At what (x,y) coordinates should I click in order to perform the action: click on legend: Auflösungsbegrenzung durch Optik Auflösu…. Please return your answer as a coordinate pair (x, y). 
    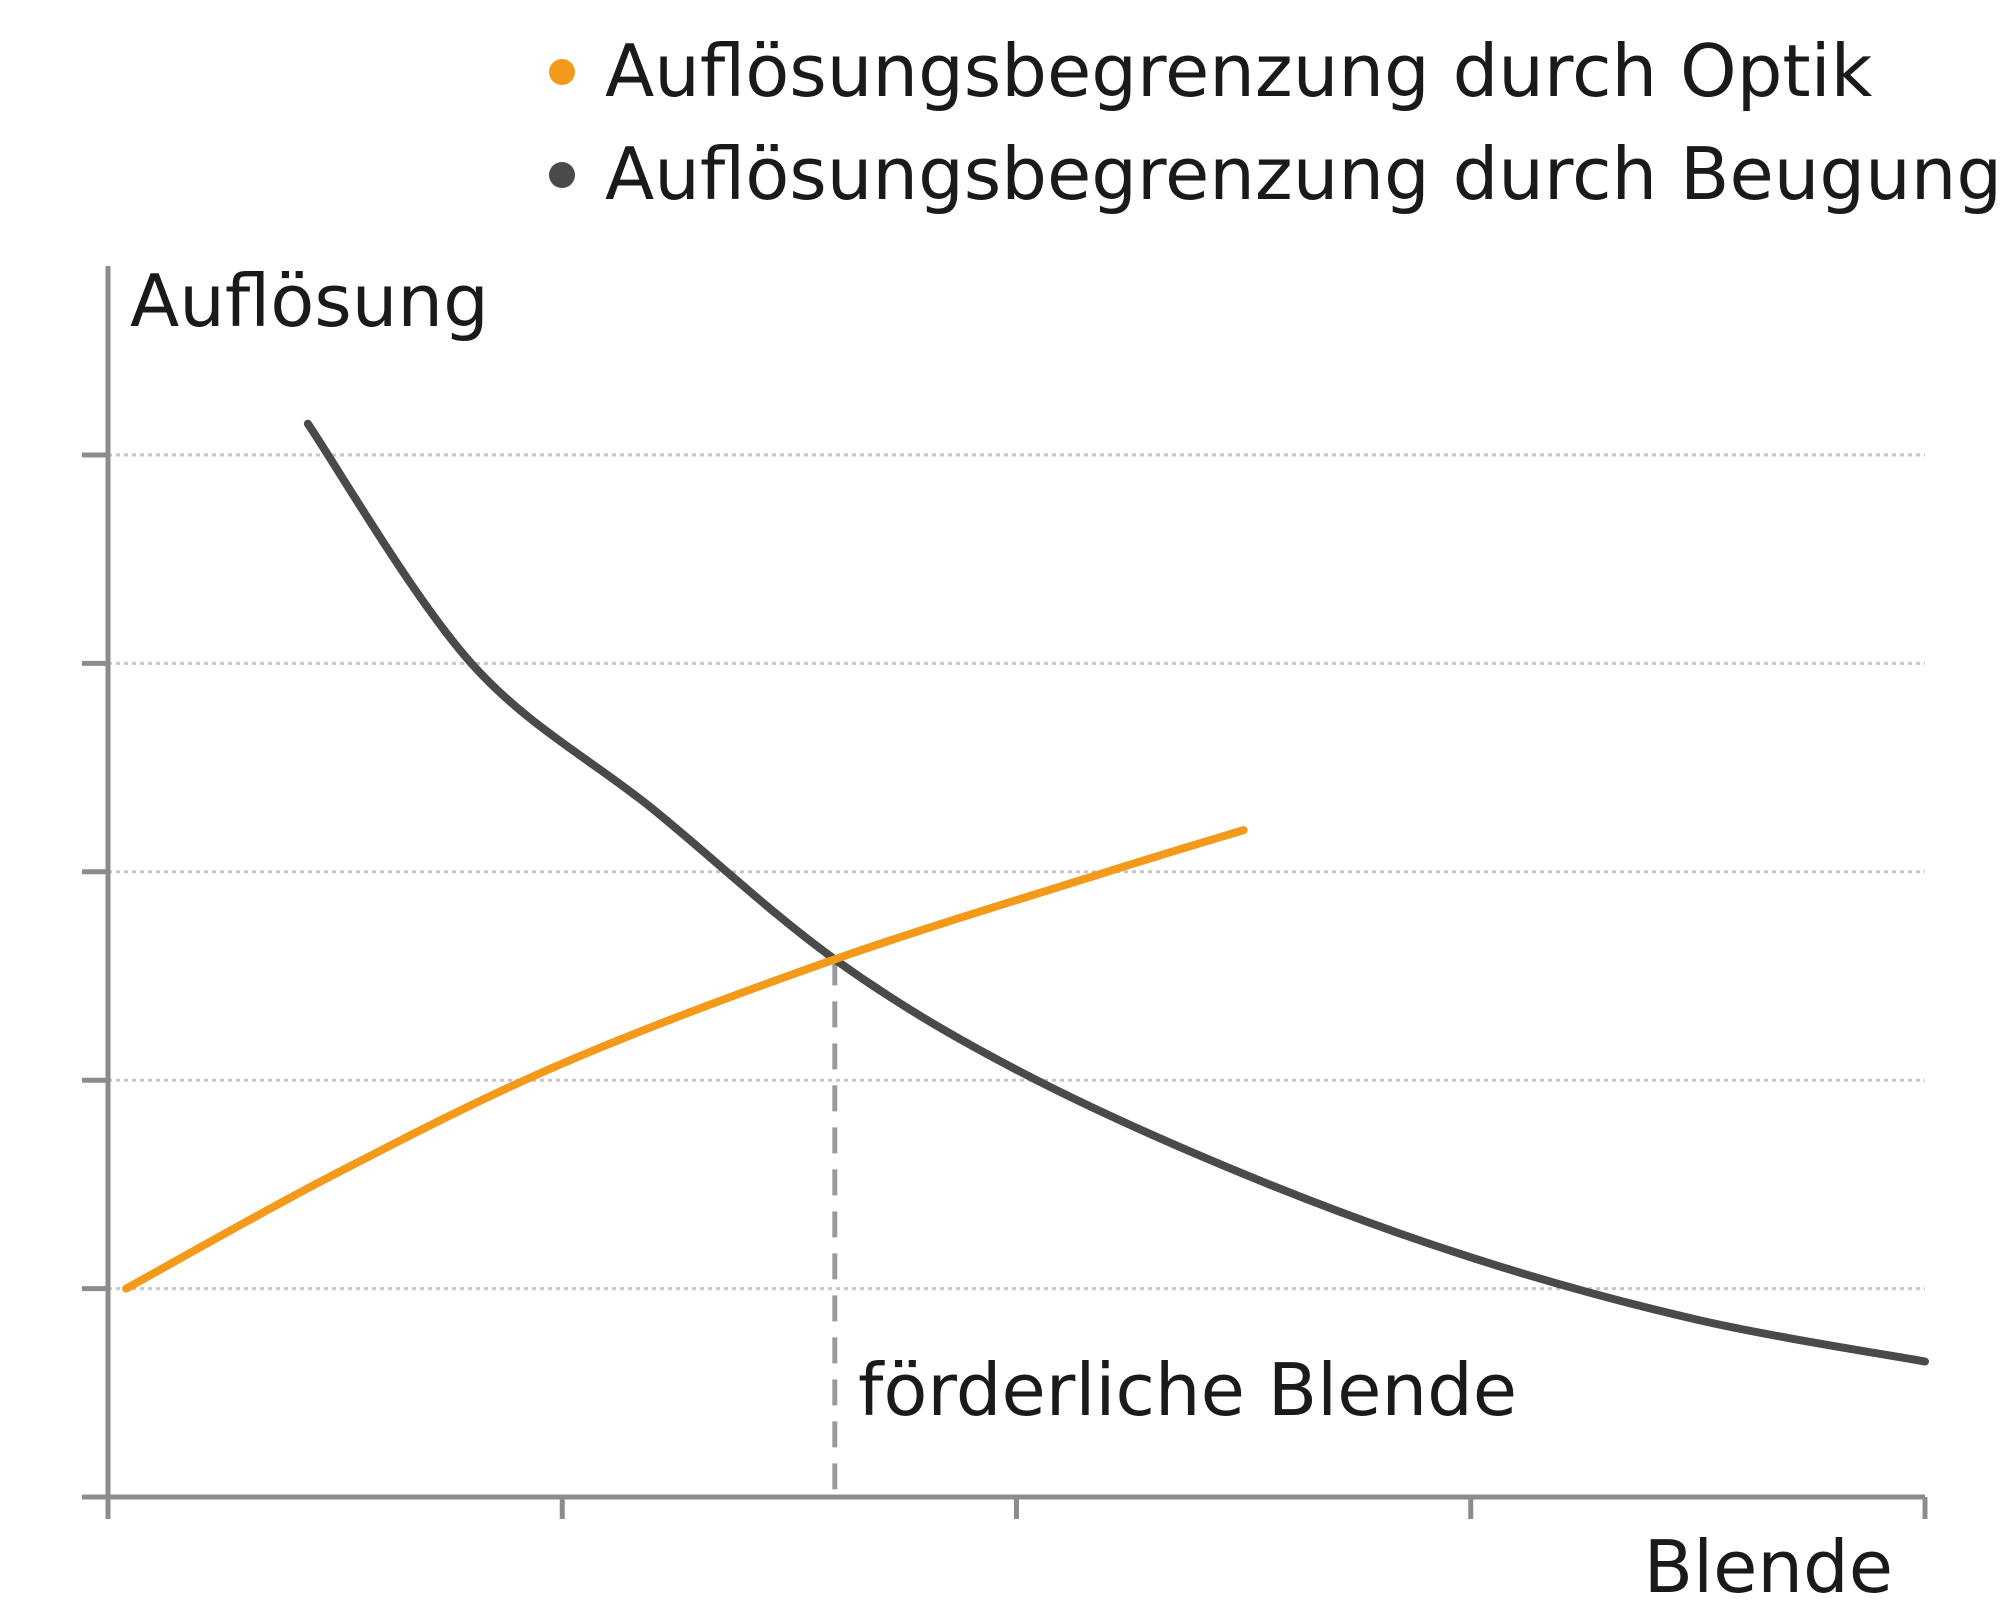
    Looking at the image, I should click on (1274, 122).